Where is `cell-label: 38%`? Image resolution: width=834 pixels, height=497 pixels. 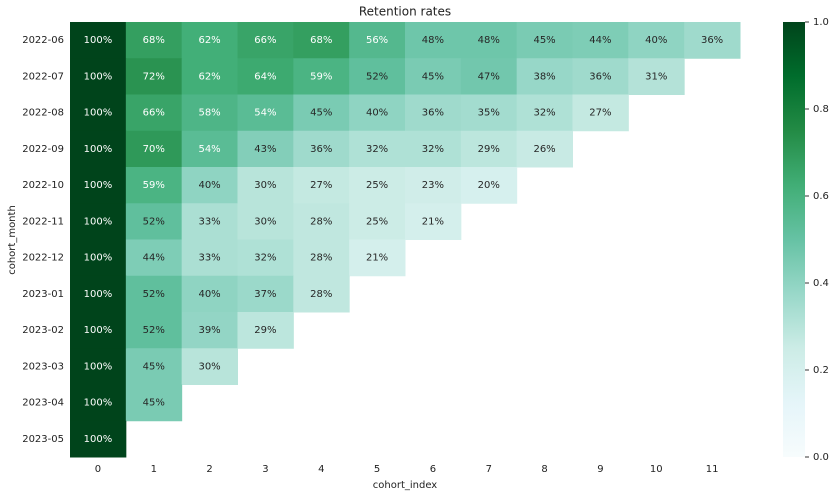
cell-label: 38% is located at coordinates (544, 76).